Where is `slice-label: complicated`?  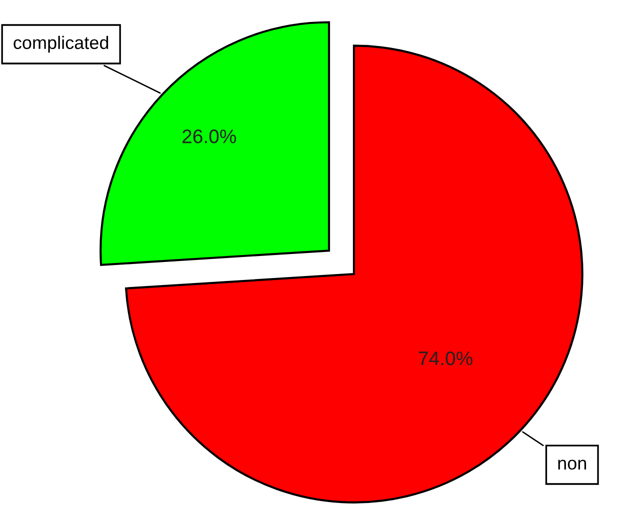
slice-label: complicated is located at coordinates (61, 44).